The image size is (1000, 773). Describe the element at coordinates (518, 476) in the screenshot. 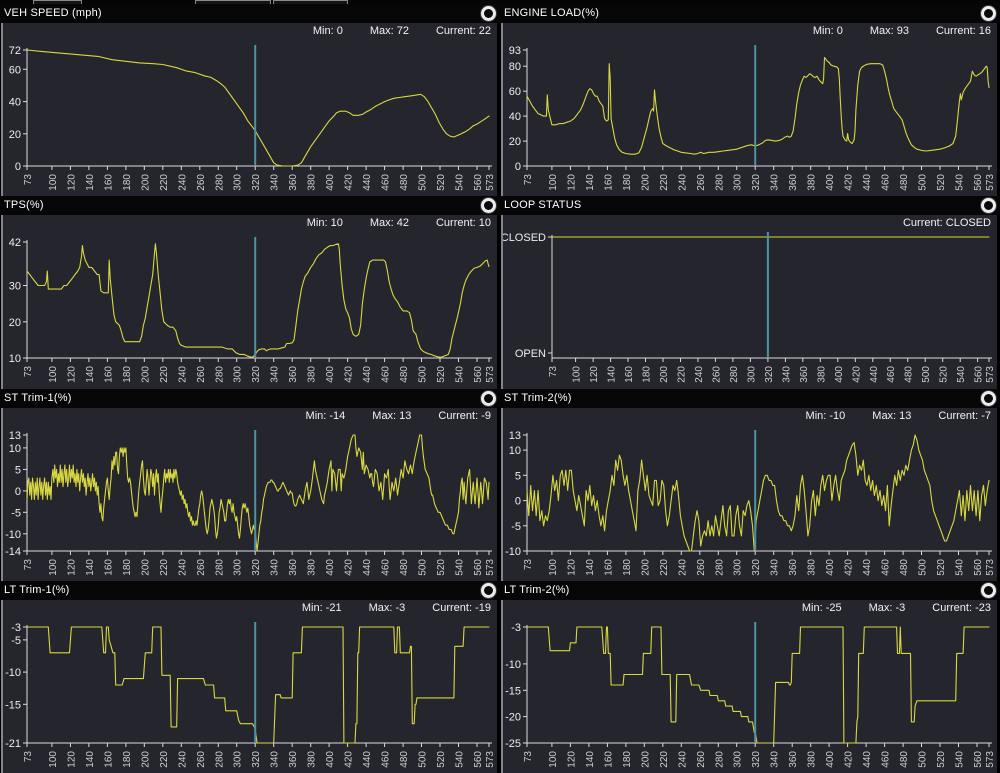

I see `svg-text: 5` at that location.